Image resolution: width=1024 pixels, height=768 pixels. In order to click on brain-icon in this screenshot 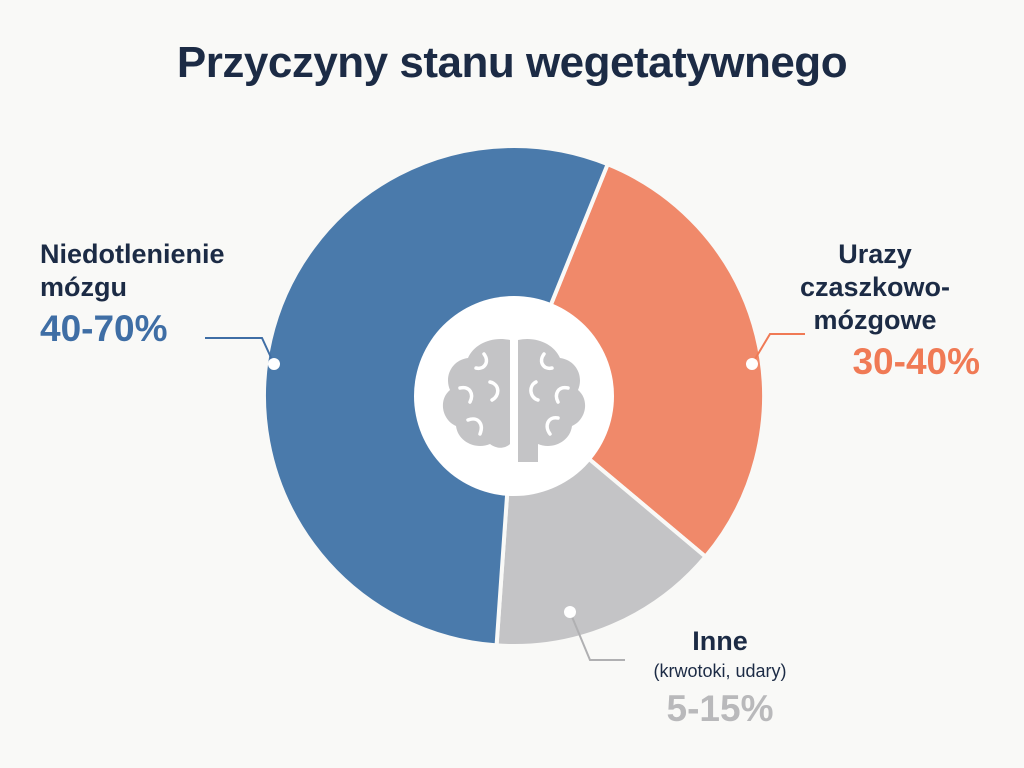, I will do `click(514, 400)`.